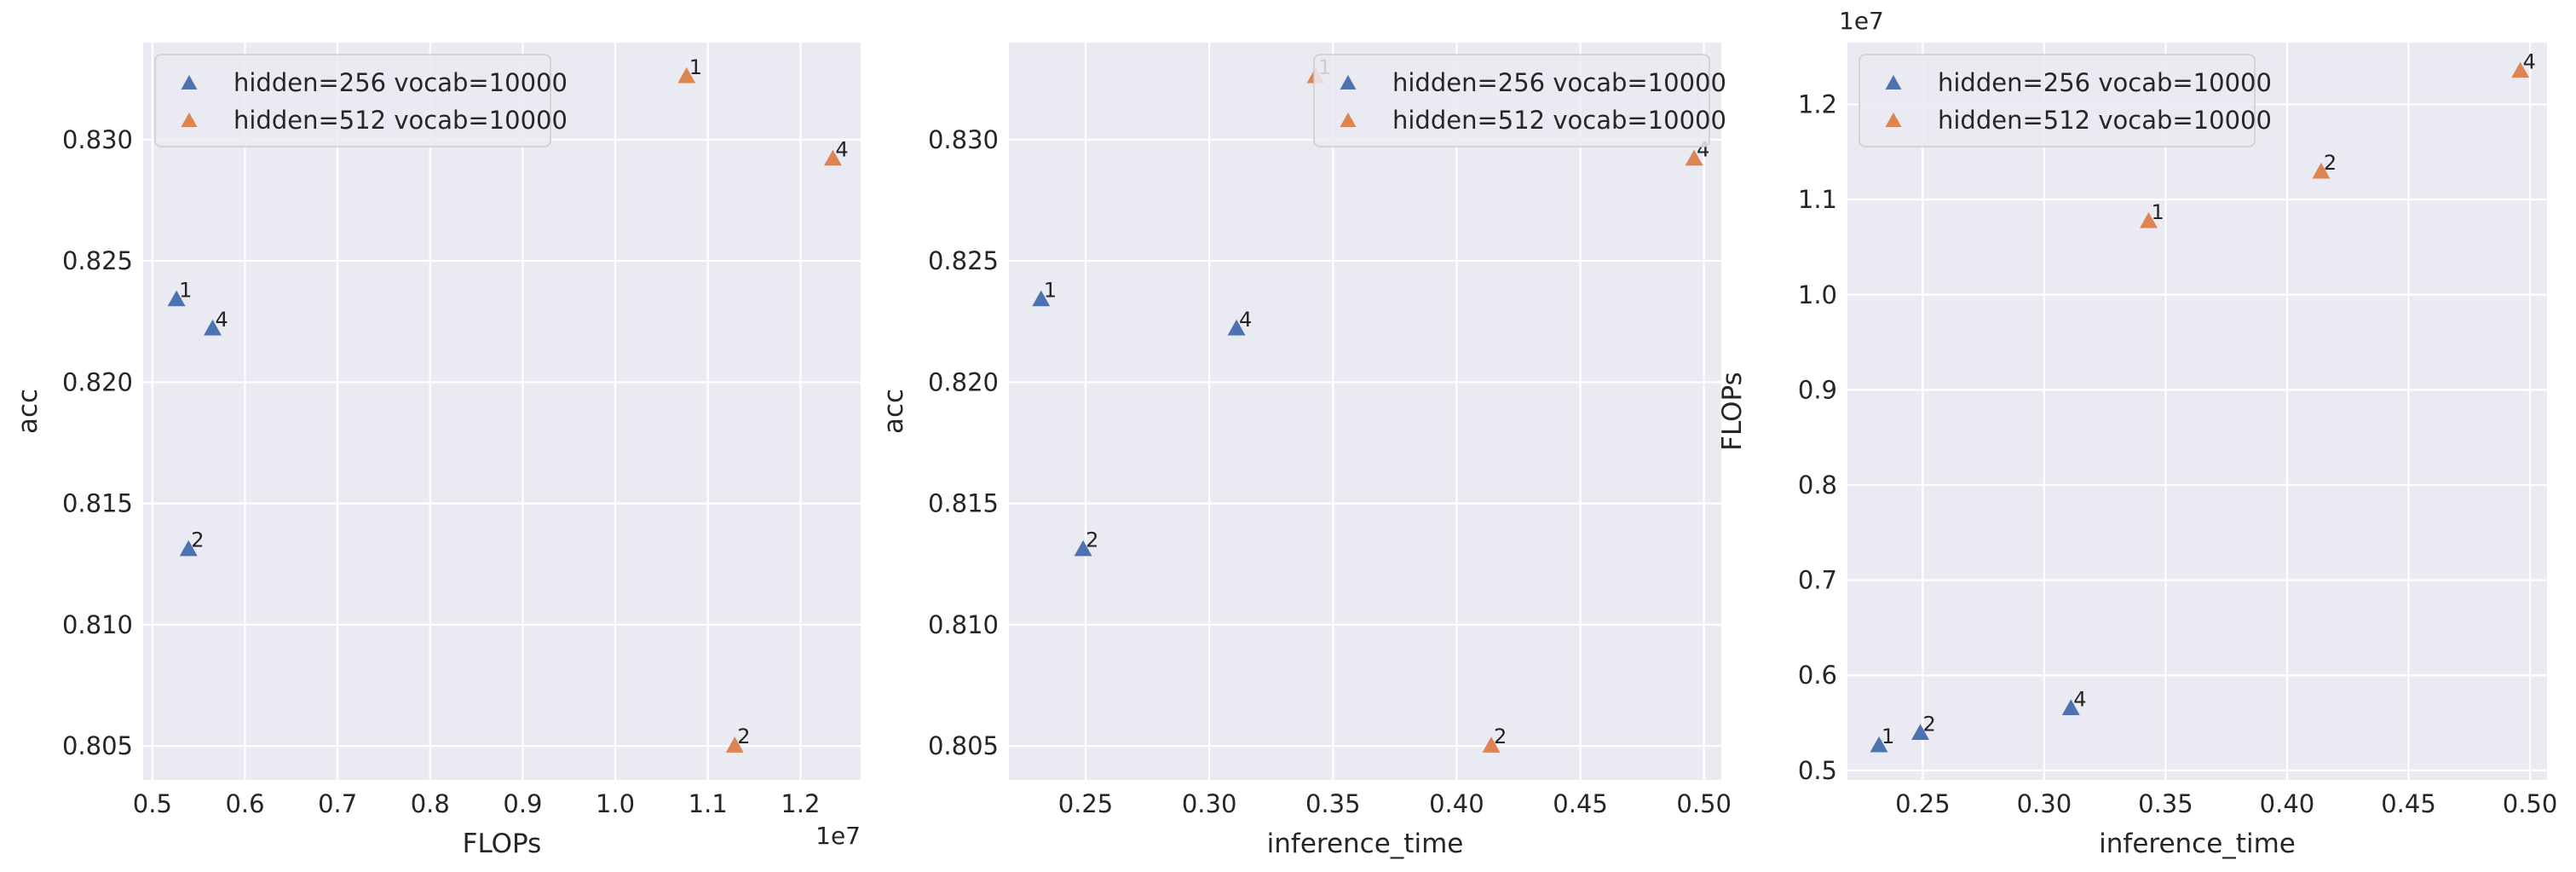 The image size is (2576, 872). I want to click on y-tick-label: 0.9, so click(1817, 389).